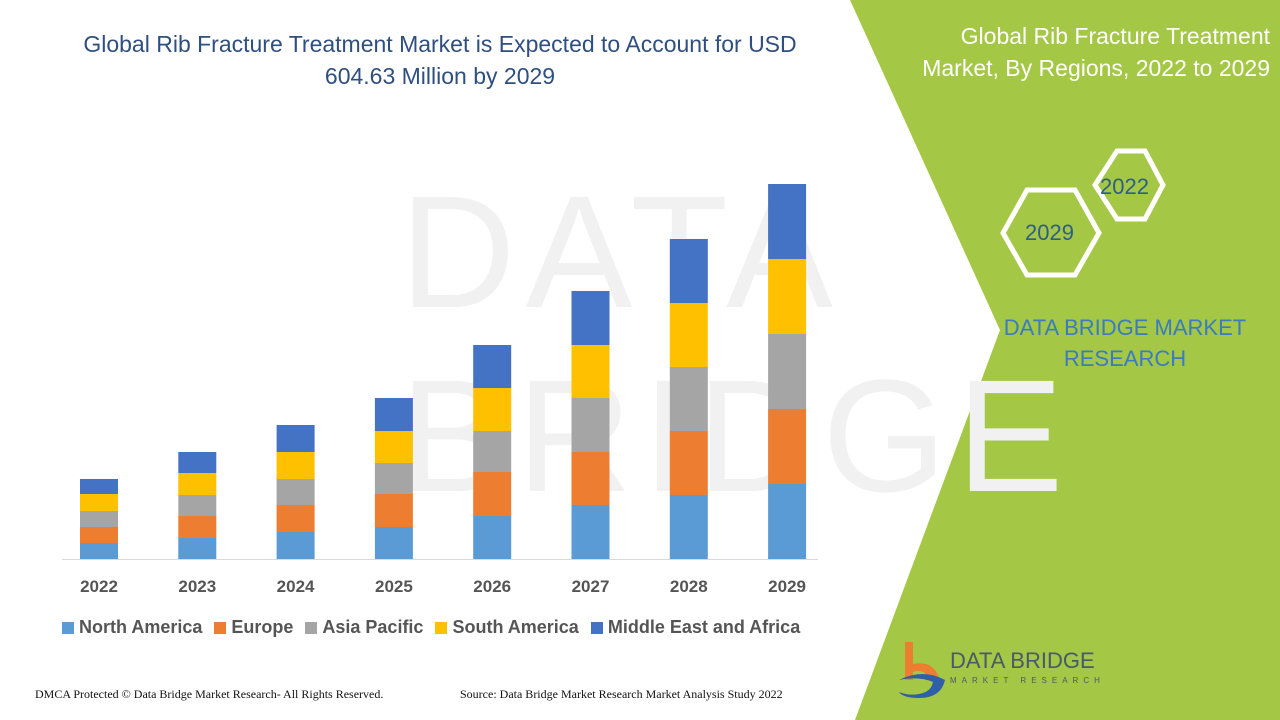  I want to click on legend-item: Middle East and Africa, so click(695, 627).